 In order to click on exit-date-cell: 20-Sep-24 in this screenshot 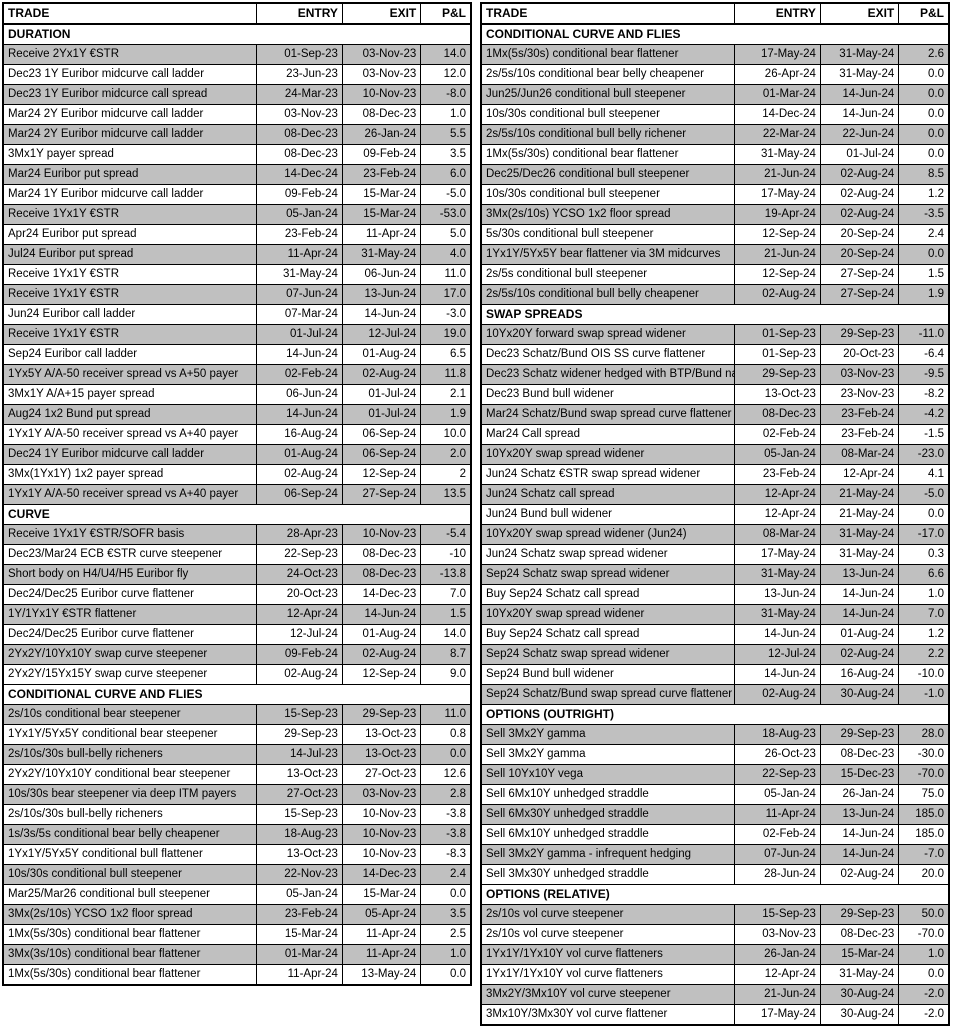, I will do `click(859, 234)`.